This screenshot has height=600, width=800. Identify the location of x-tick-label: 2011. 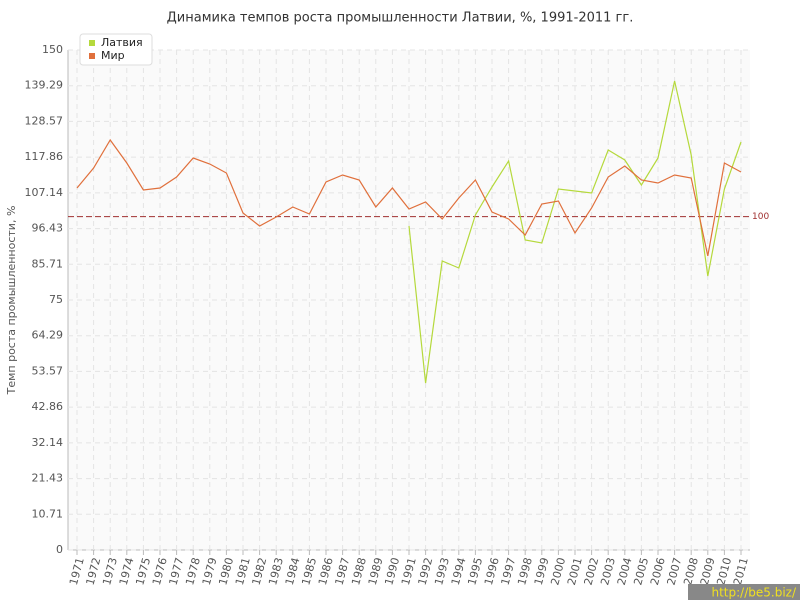
(741, 571).